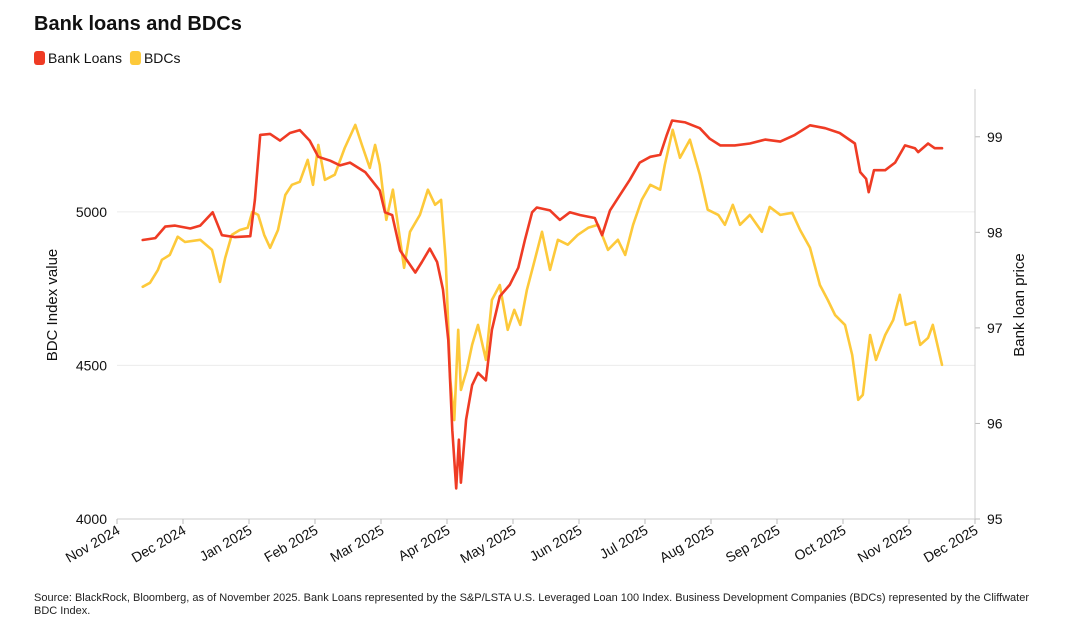 This screenshot has height=644, width=1066. Describe the element at coordinates (226, 543) in the screenshot. I see `x-tick-label: Jan 2025` at that location.